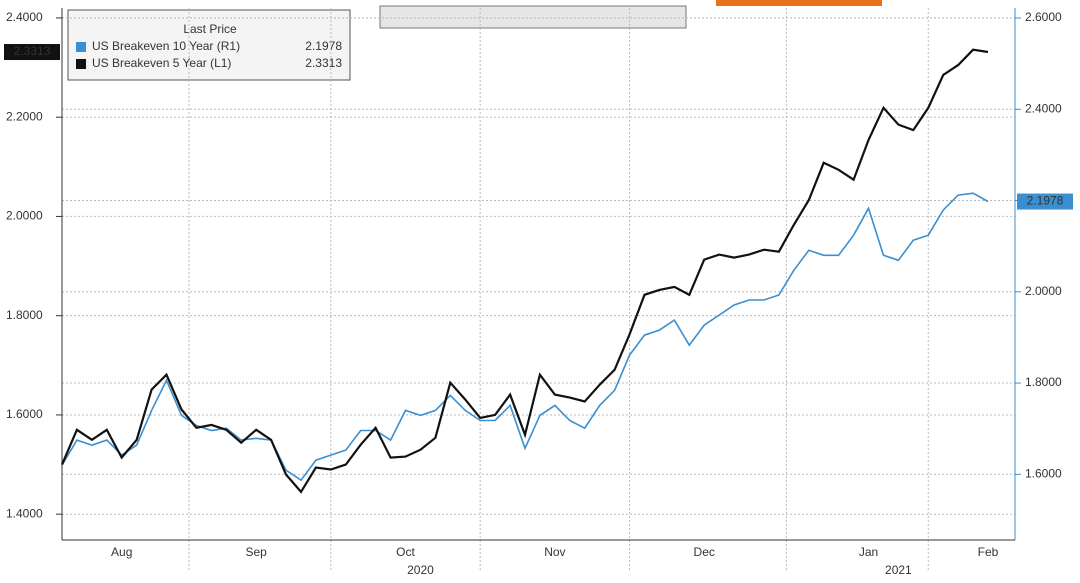 The height and width of the screenshot is (583, 1080). Describe the element at coordinates (323, 46) in the screenshot. I see `legend-value: 2.1978` at that location.